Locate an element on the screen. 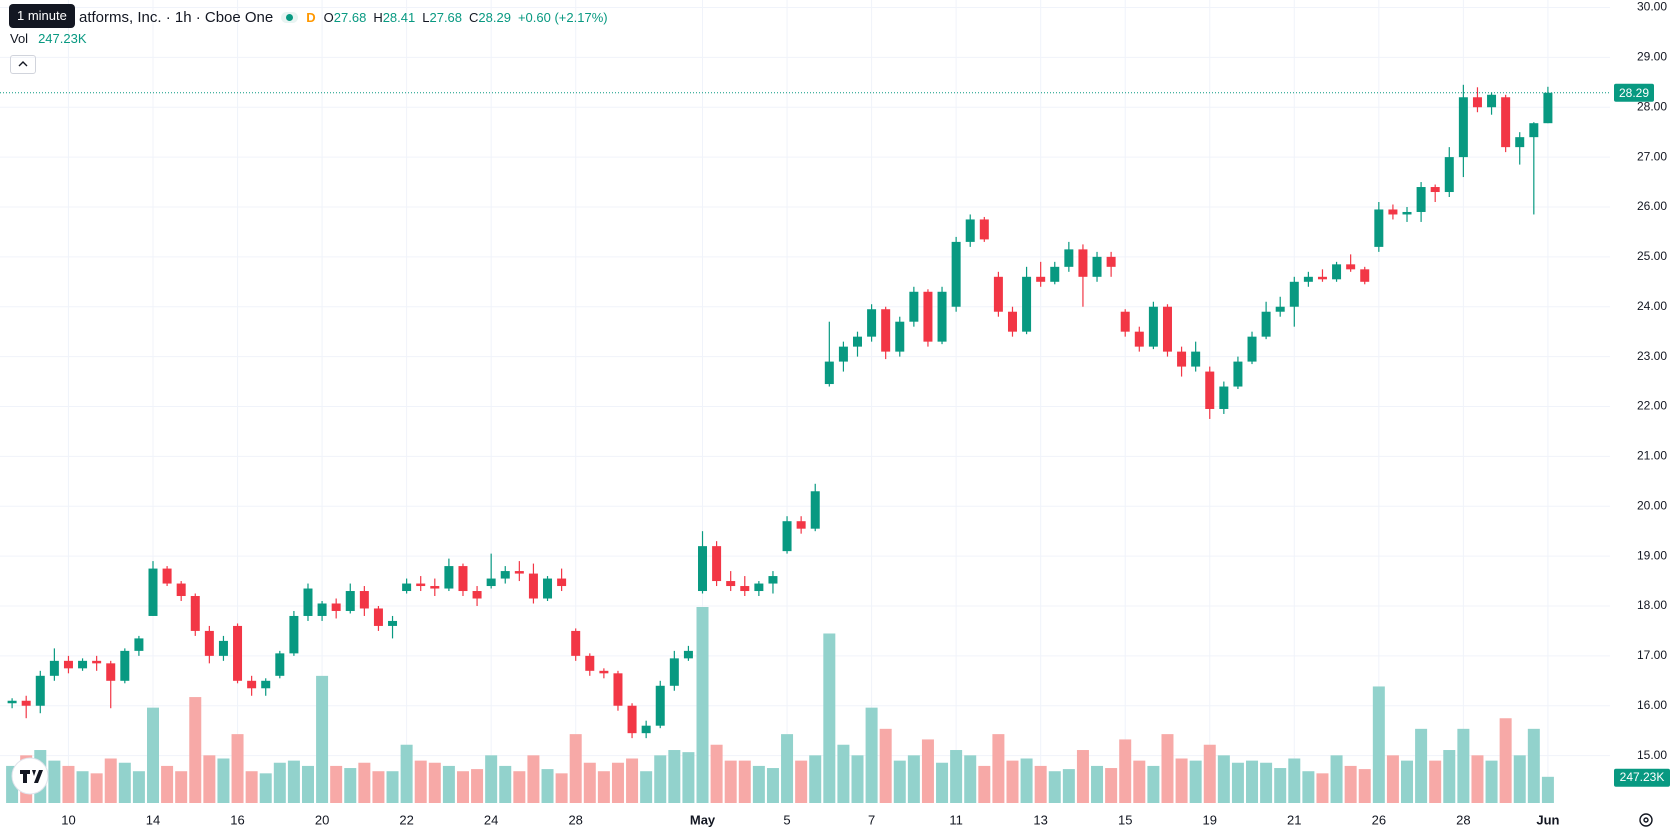 This screenshot has height=835, width=1678. y-tick-label: 15.00 is located at coordinates (1652, 755).